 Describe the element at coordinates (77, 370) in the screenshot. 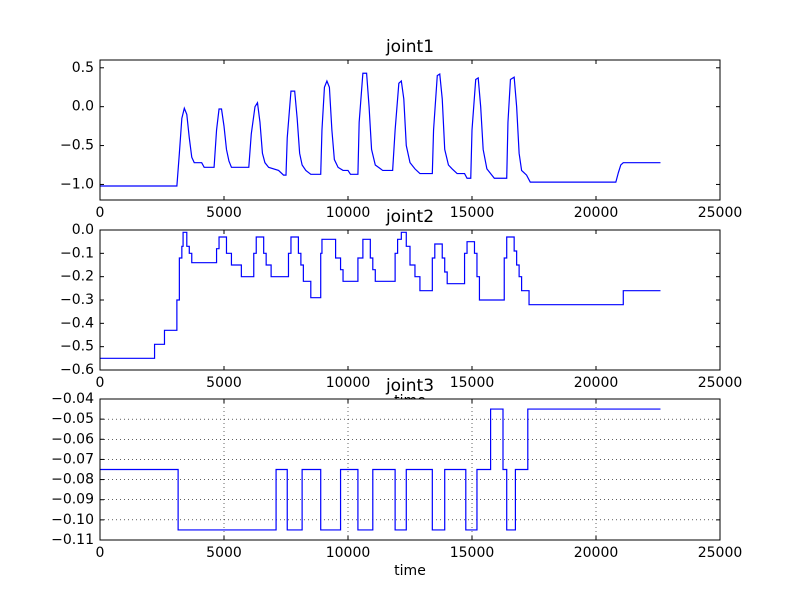

I see `y-tick-label: −0.6` at that location.